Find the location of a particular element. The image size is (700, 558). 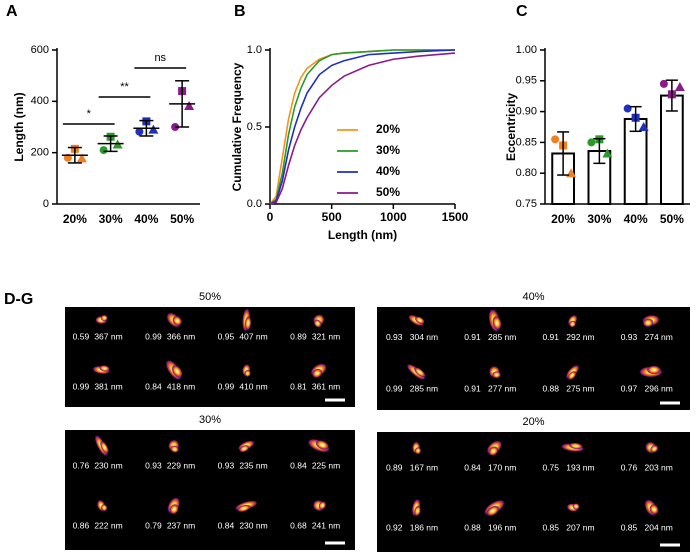

length-label: 237 nm is located at coordinates (181, 525).